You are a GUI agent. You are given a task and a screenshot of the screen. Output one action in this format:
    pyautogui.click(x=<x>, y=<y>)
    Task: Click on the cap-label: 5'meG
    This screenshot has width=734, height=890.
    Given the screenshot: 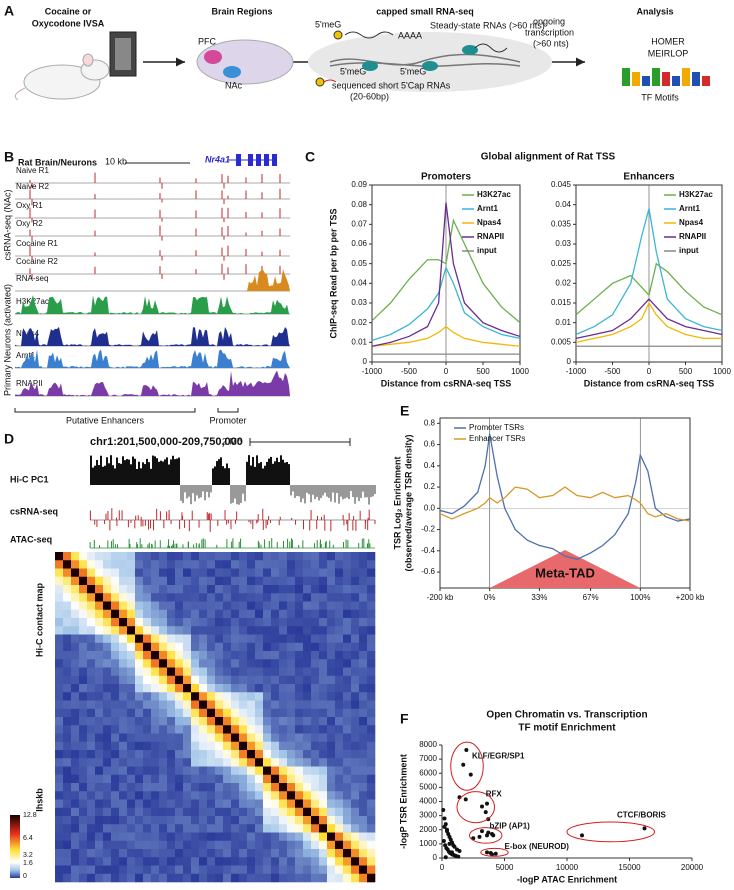 What is the action you would take?
    pyautogui.click(x=328, y=24)
    